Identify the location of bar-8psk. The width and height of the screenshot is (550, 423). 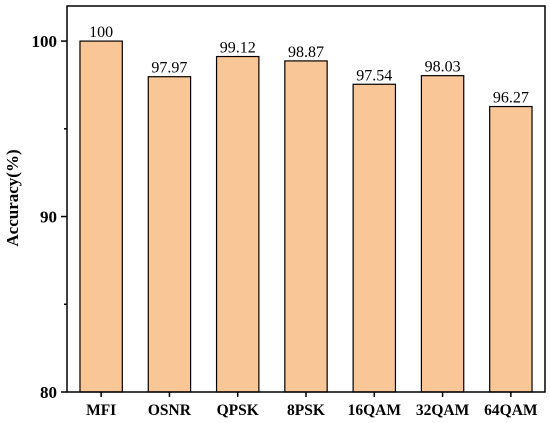
(306, 226).